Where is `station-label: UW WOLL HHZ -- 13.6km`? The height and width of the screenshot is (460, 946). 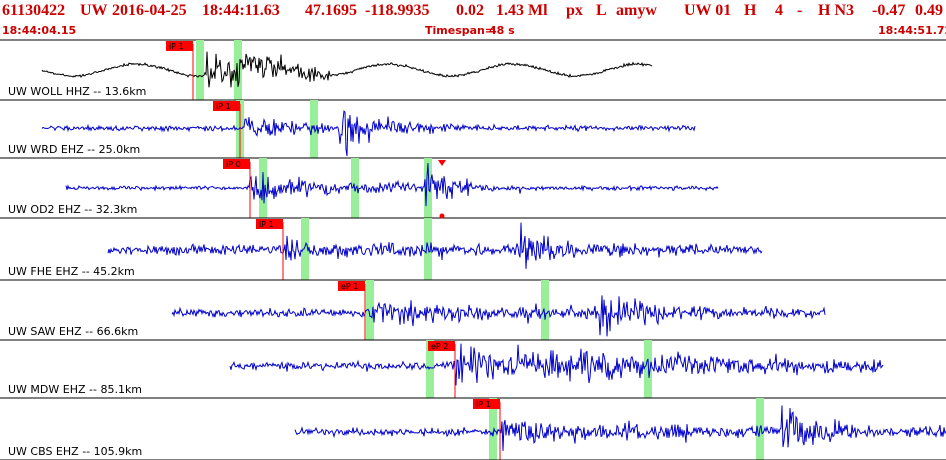 station-label: UW WOLL HHZ -- 13.6km is located at coordinates (77, 91).